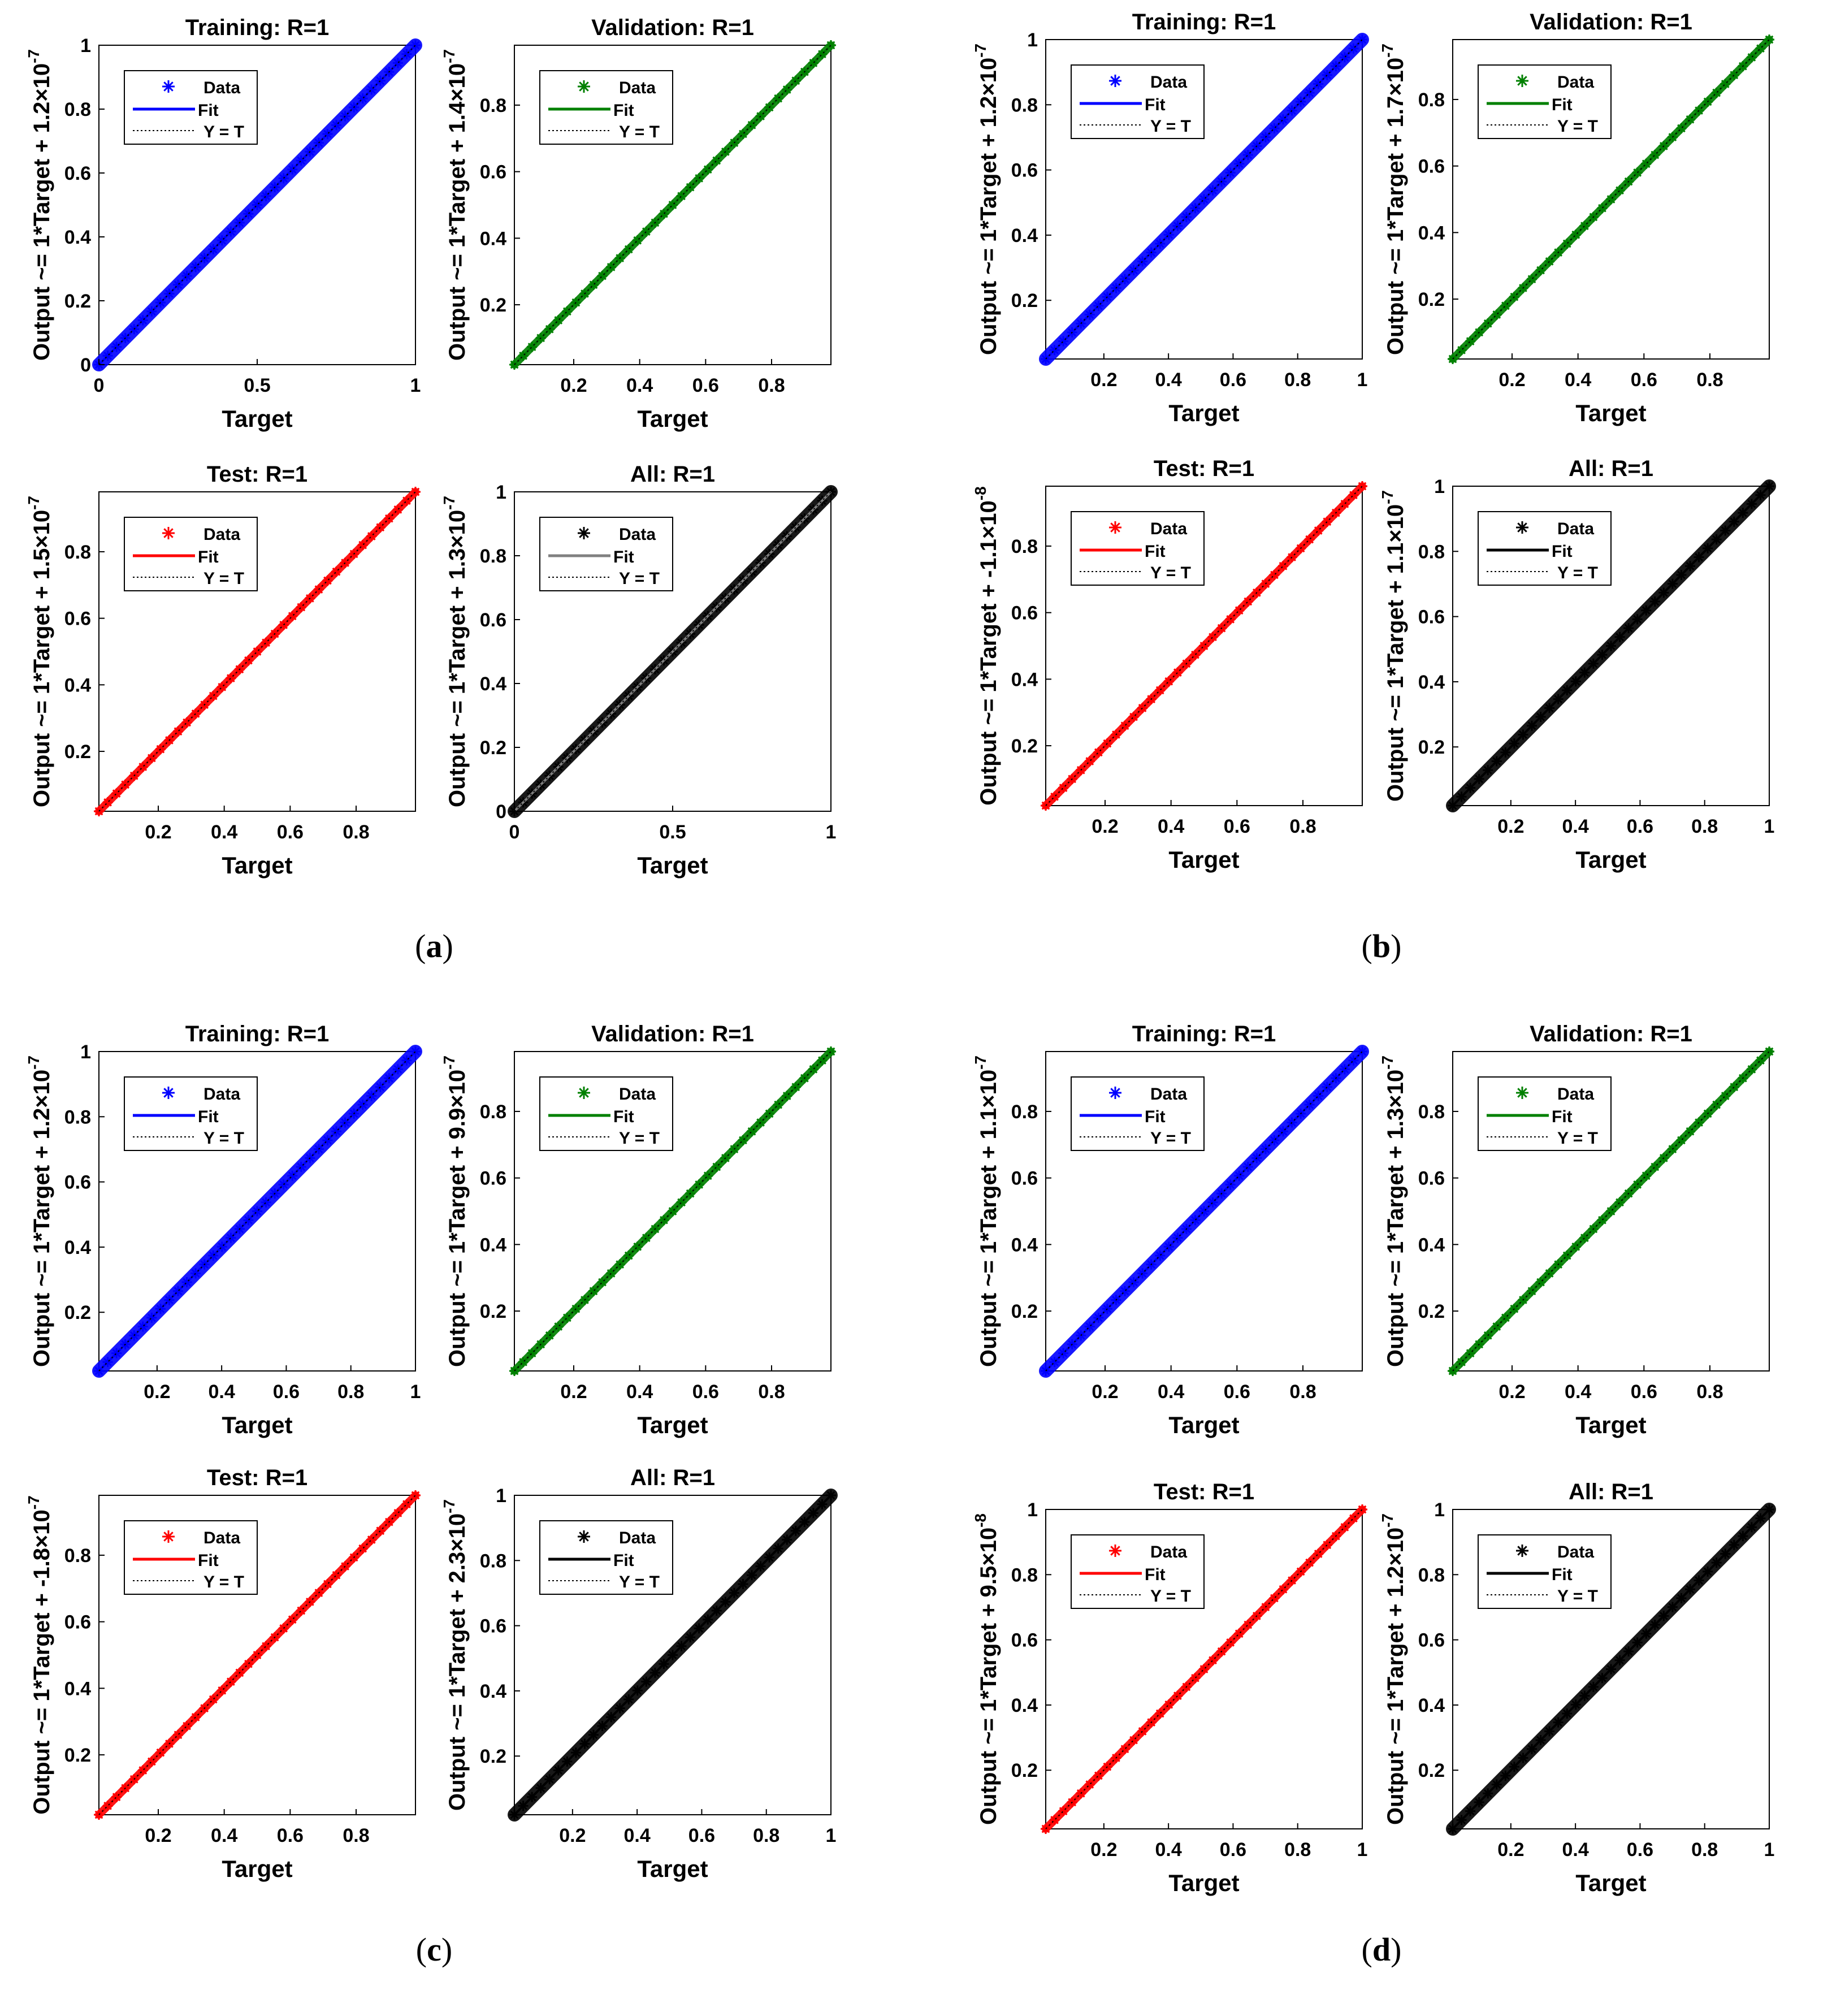 Image resolution: width=1845 pixels, height=2016 pixels. I want to click on ytick-label-c-training-0: 0.2, so click(77, 1312).